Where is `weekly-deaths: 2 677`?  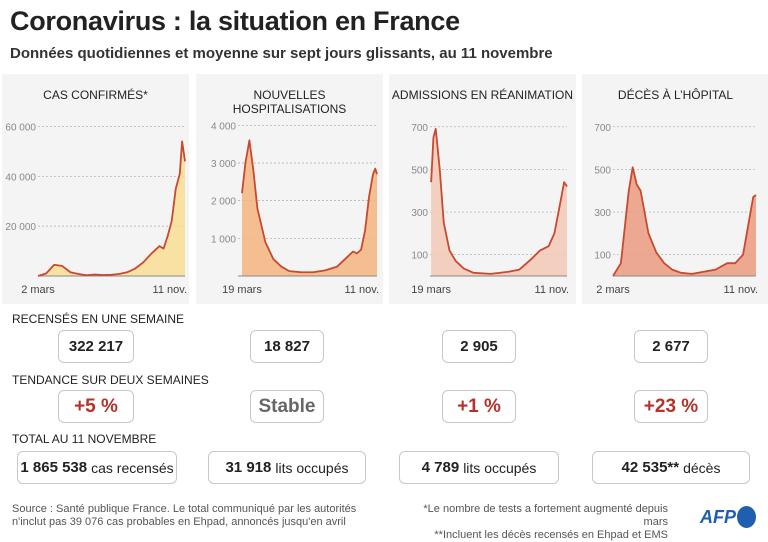
weekly-deaths: 2 677 is located at coordinates (671, 346).